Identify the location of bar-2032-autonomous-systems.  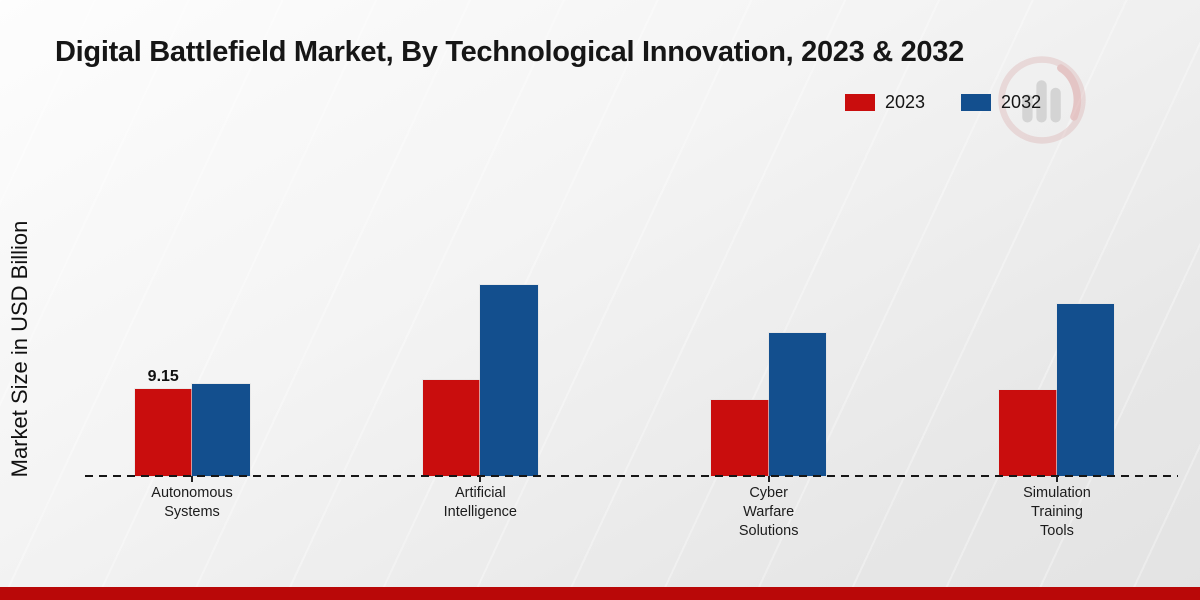
(221, 429).